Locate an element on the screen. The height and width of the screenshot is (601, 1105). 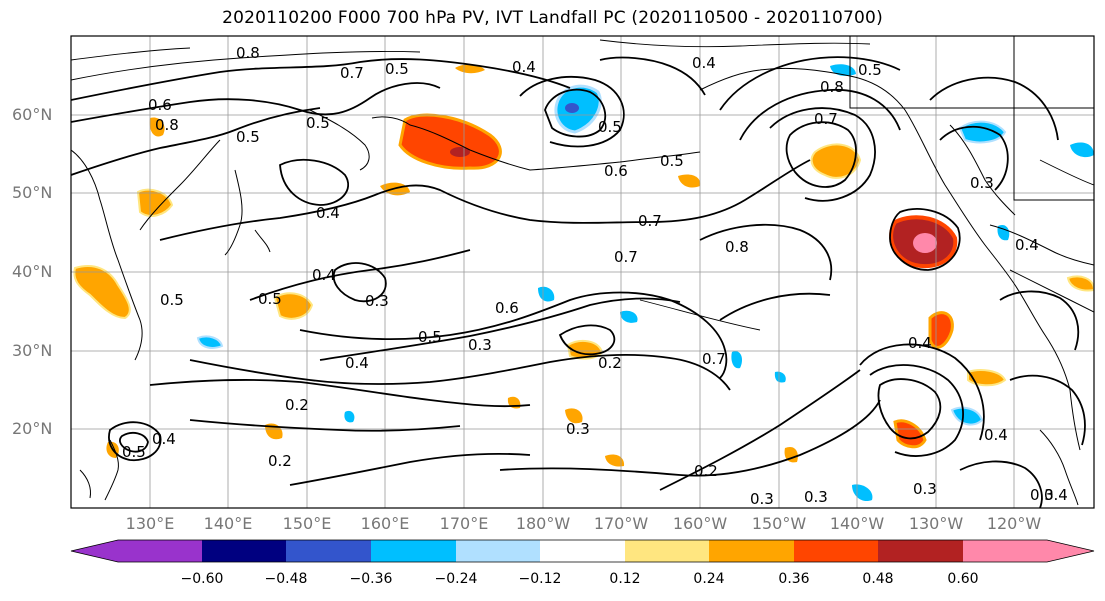
lat-label: 30°N is located at coordinates (32, 350).